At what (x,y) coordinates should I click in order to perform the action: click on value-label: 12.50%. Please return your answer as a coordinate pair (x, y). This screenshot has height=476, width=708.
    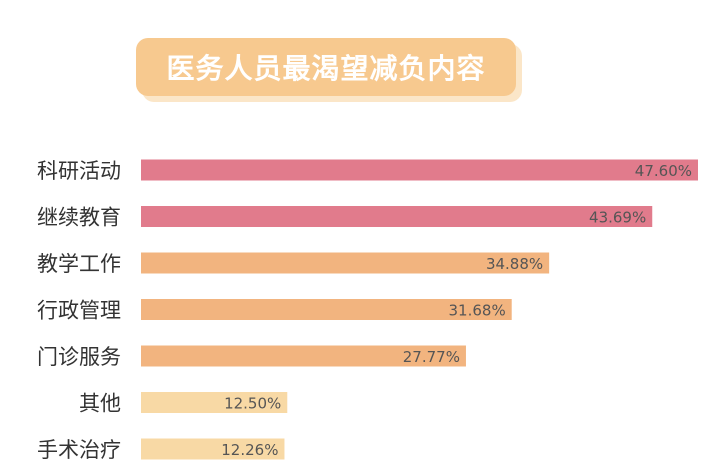
    Looking at the image, I should click on (252, 404).